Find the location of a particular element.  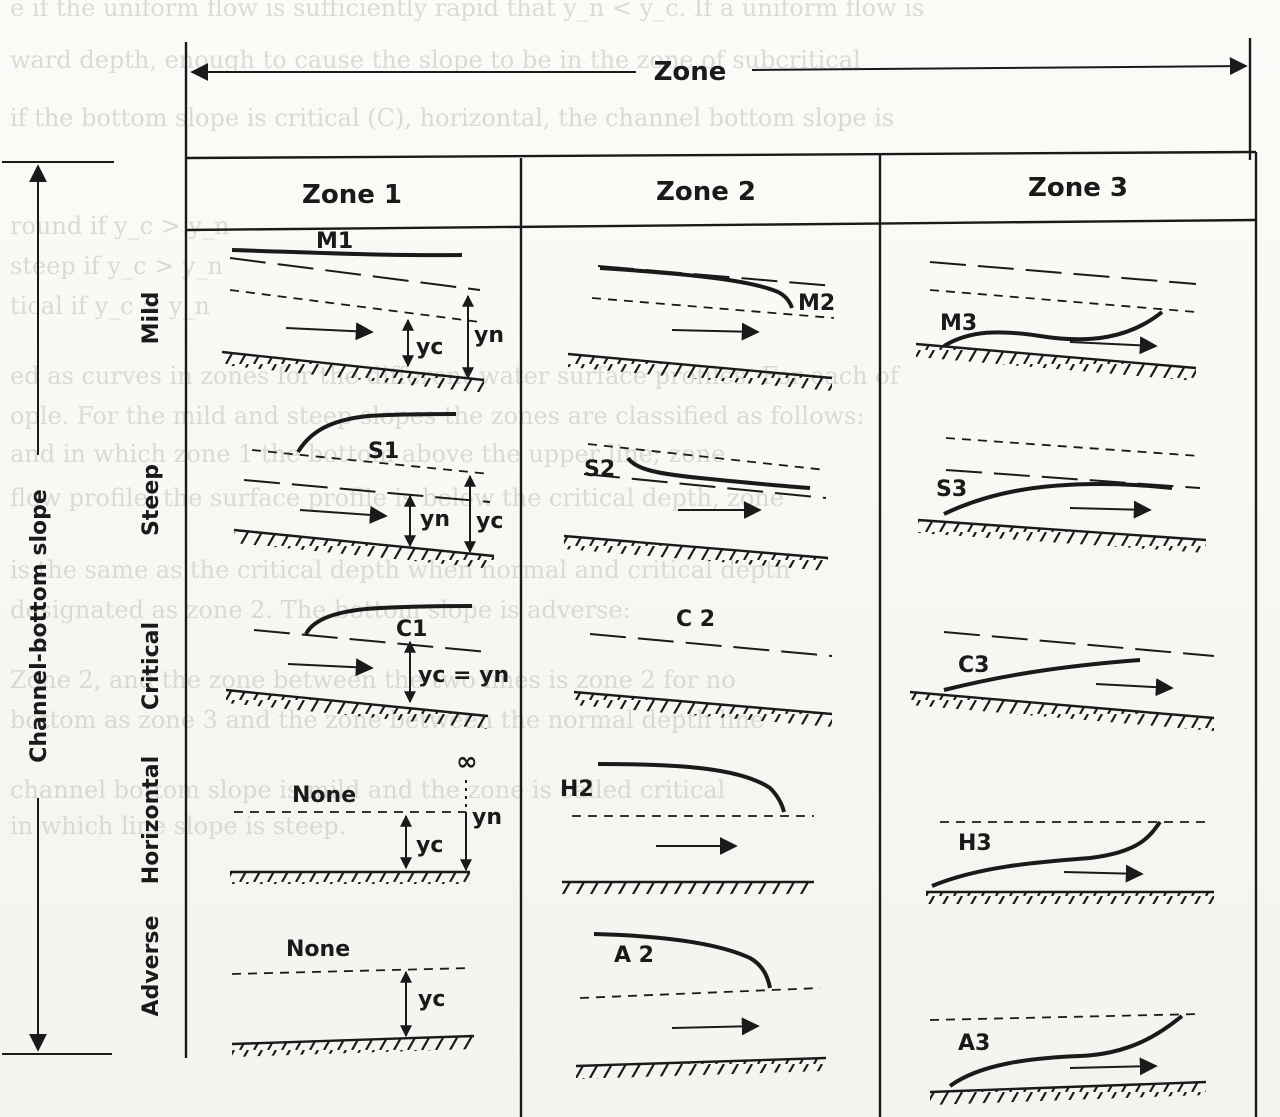

bg-line: round if y_c > y_n is located at coordinates (120, 226).